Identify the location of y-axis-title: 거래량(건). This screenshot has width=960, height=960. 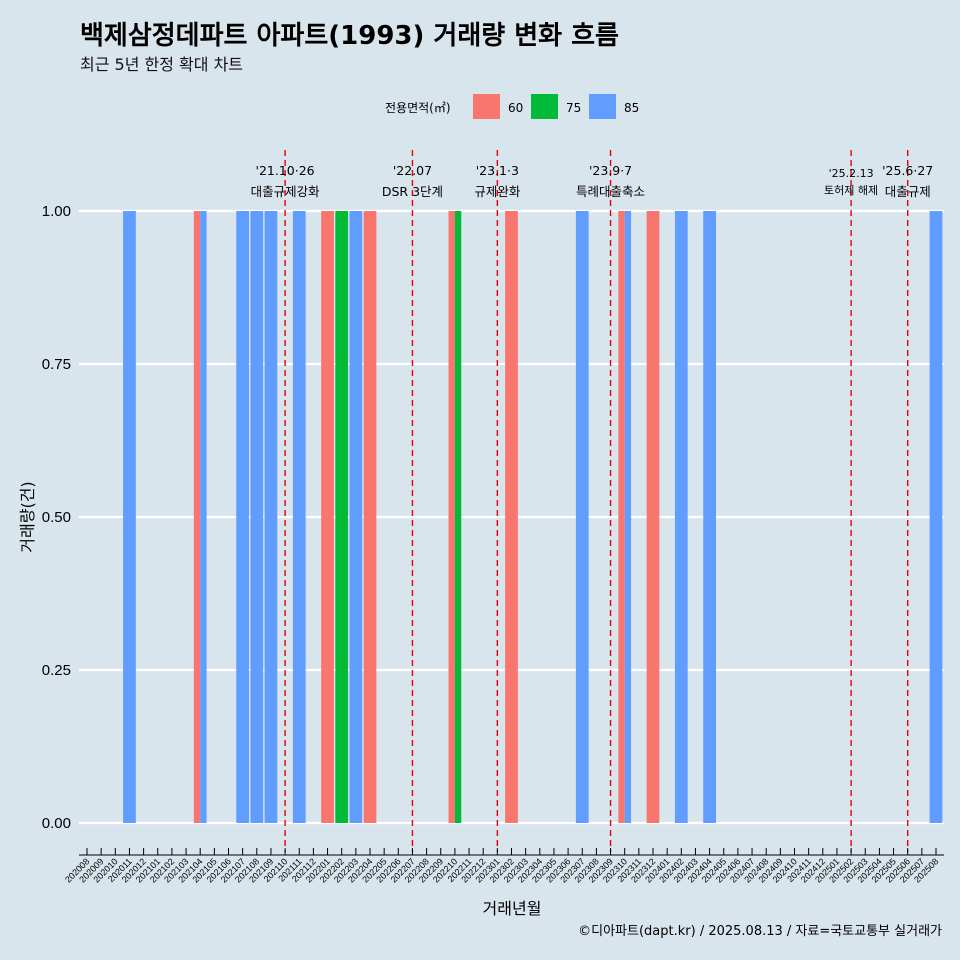
(27, 516).